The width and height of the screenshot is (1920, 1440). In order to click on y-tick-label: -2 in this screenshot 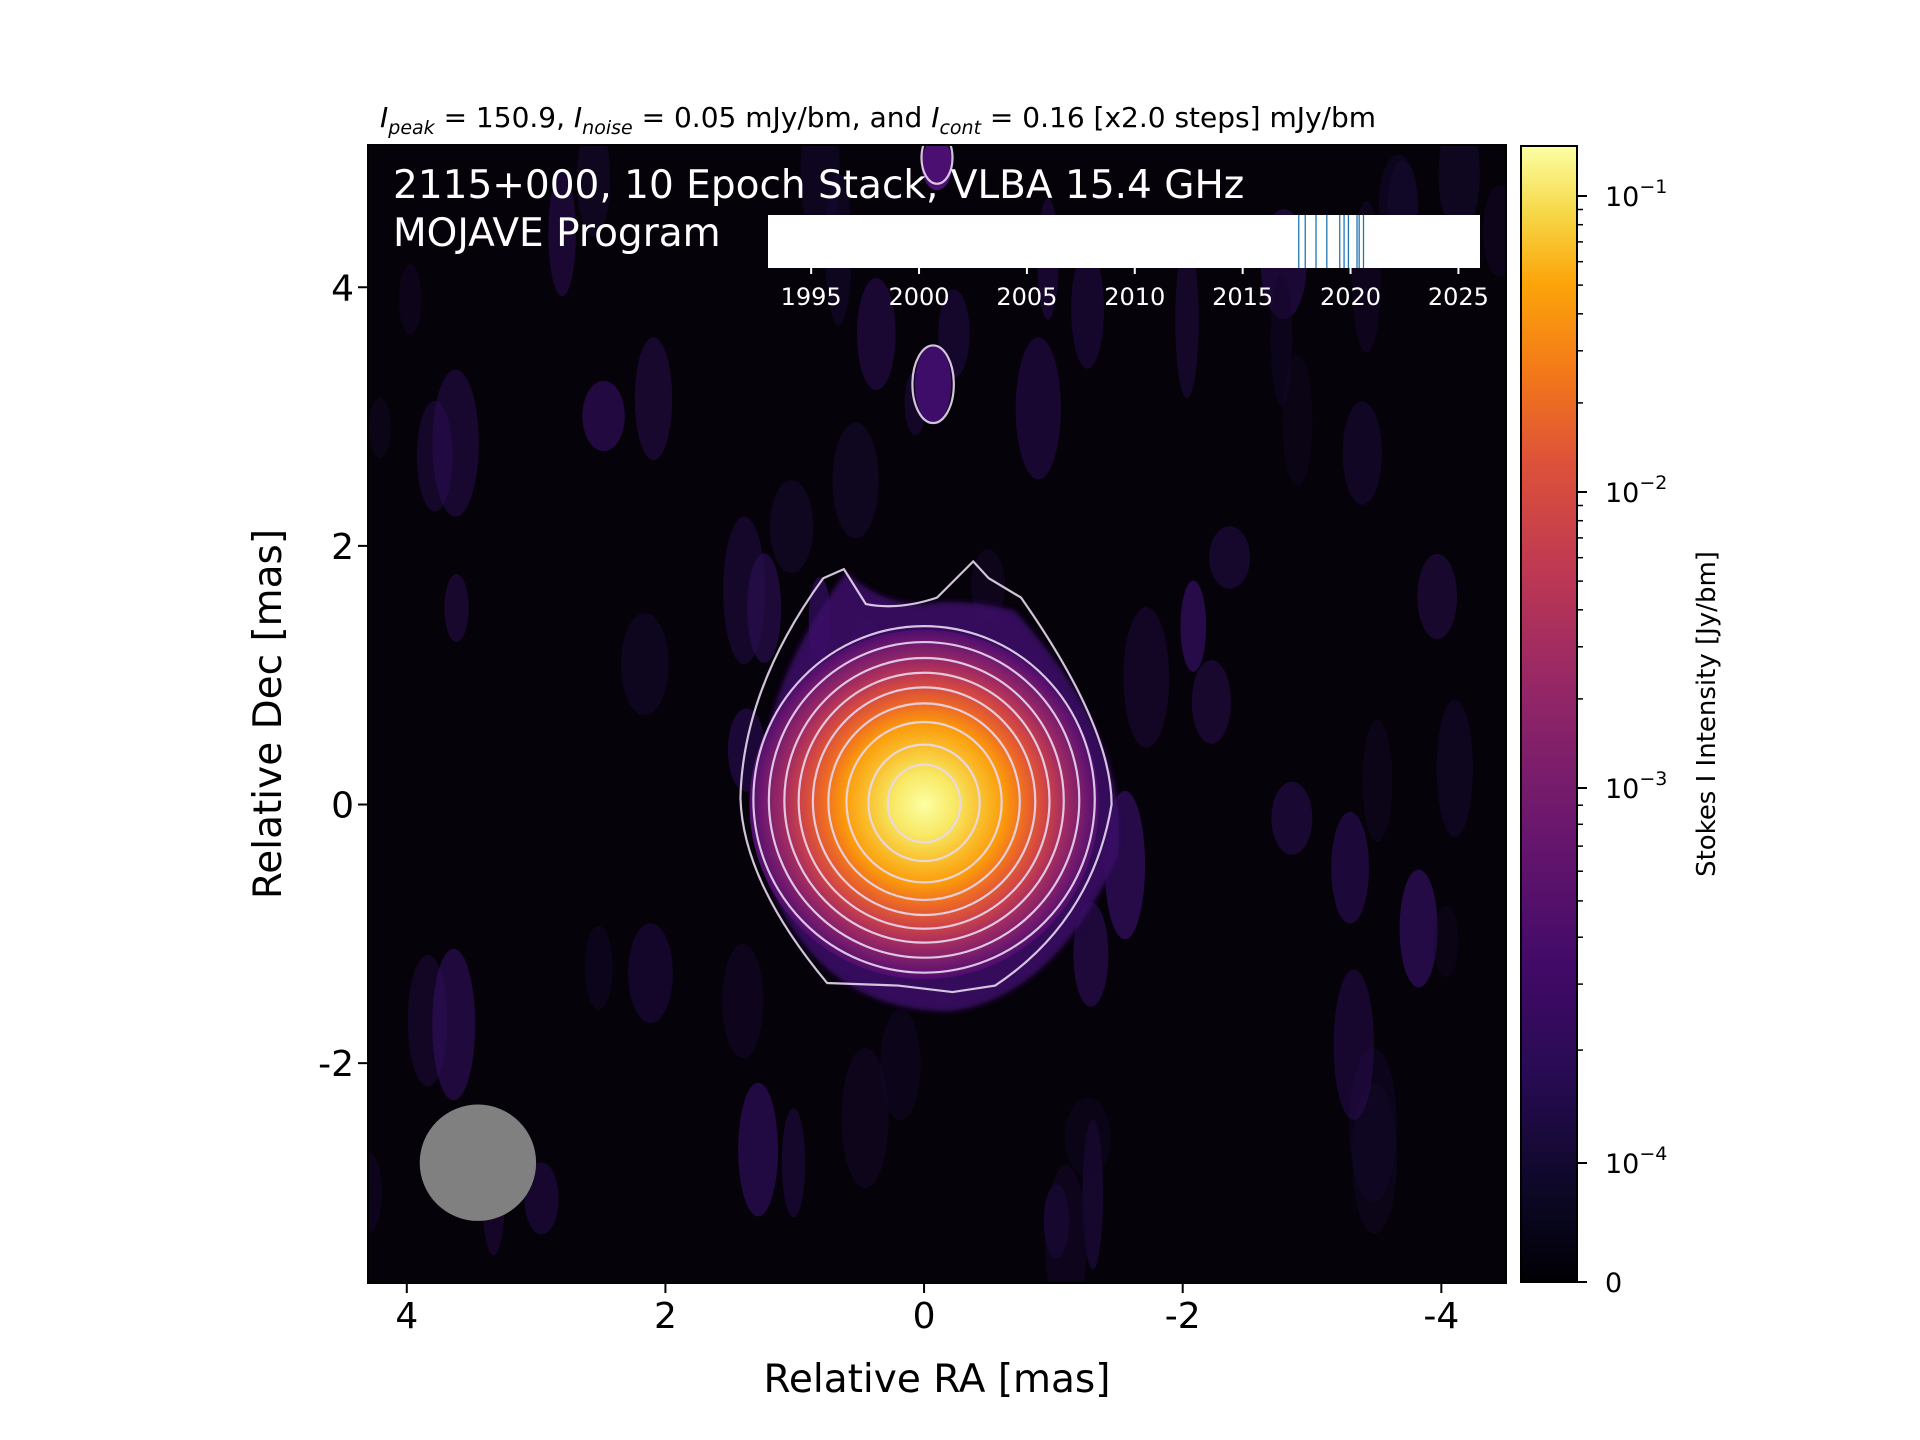, I will do `click(336, 1064)`.